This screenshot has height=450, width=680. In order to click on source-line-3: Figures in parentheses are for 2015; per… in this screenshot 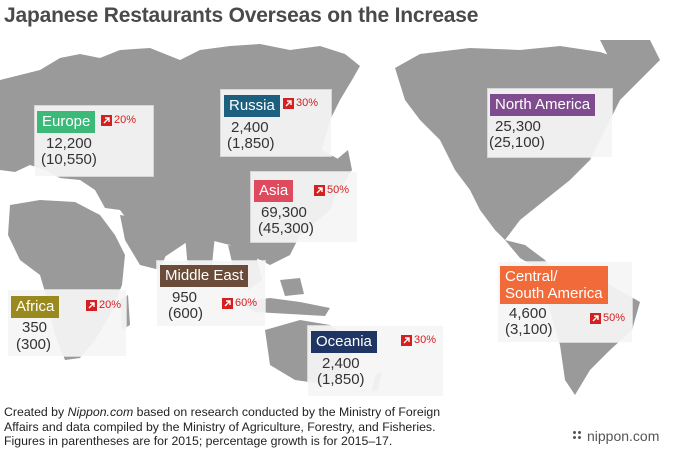, I will do `click(198, 441)`.